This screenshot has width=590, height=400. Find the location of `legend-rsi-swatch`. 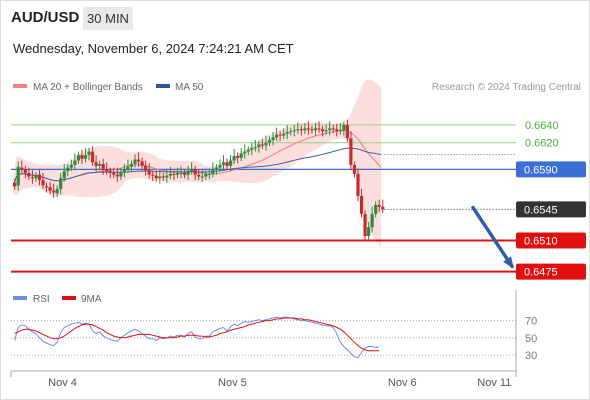

legend-rsi-swatch is located at coordinates (20, 298).